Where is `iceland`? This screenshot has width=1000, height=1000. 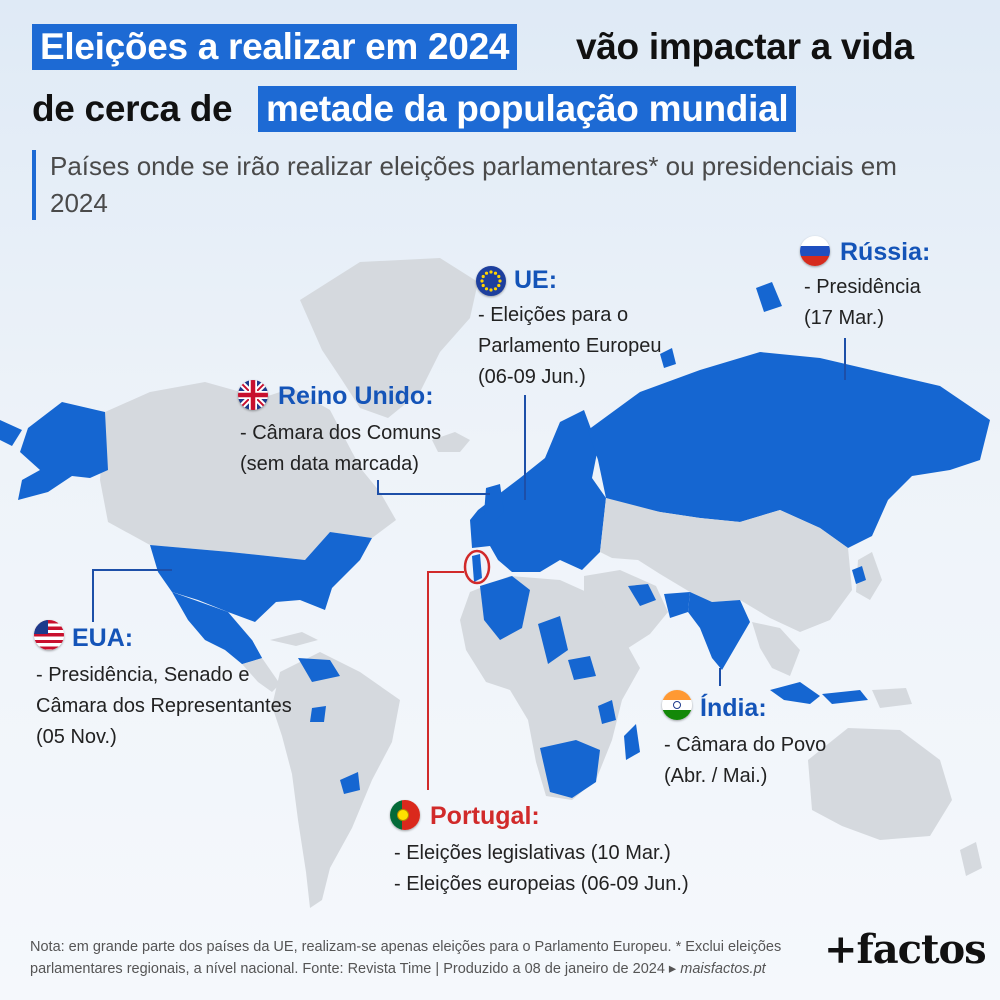
iceland is located at coordinates (451, 442).